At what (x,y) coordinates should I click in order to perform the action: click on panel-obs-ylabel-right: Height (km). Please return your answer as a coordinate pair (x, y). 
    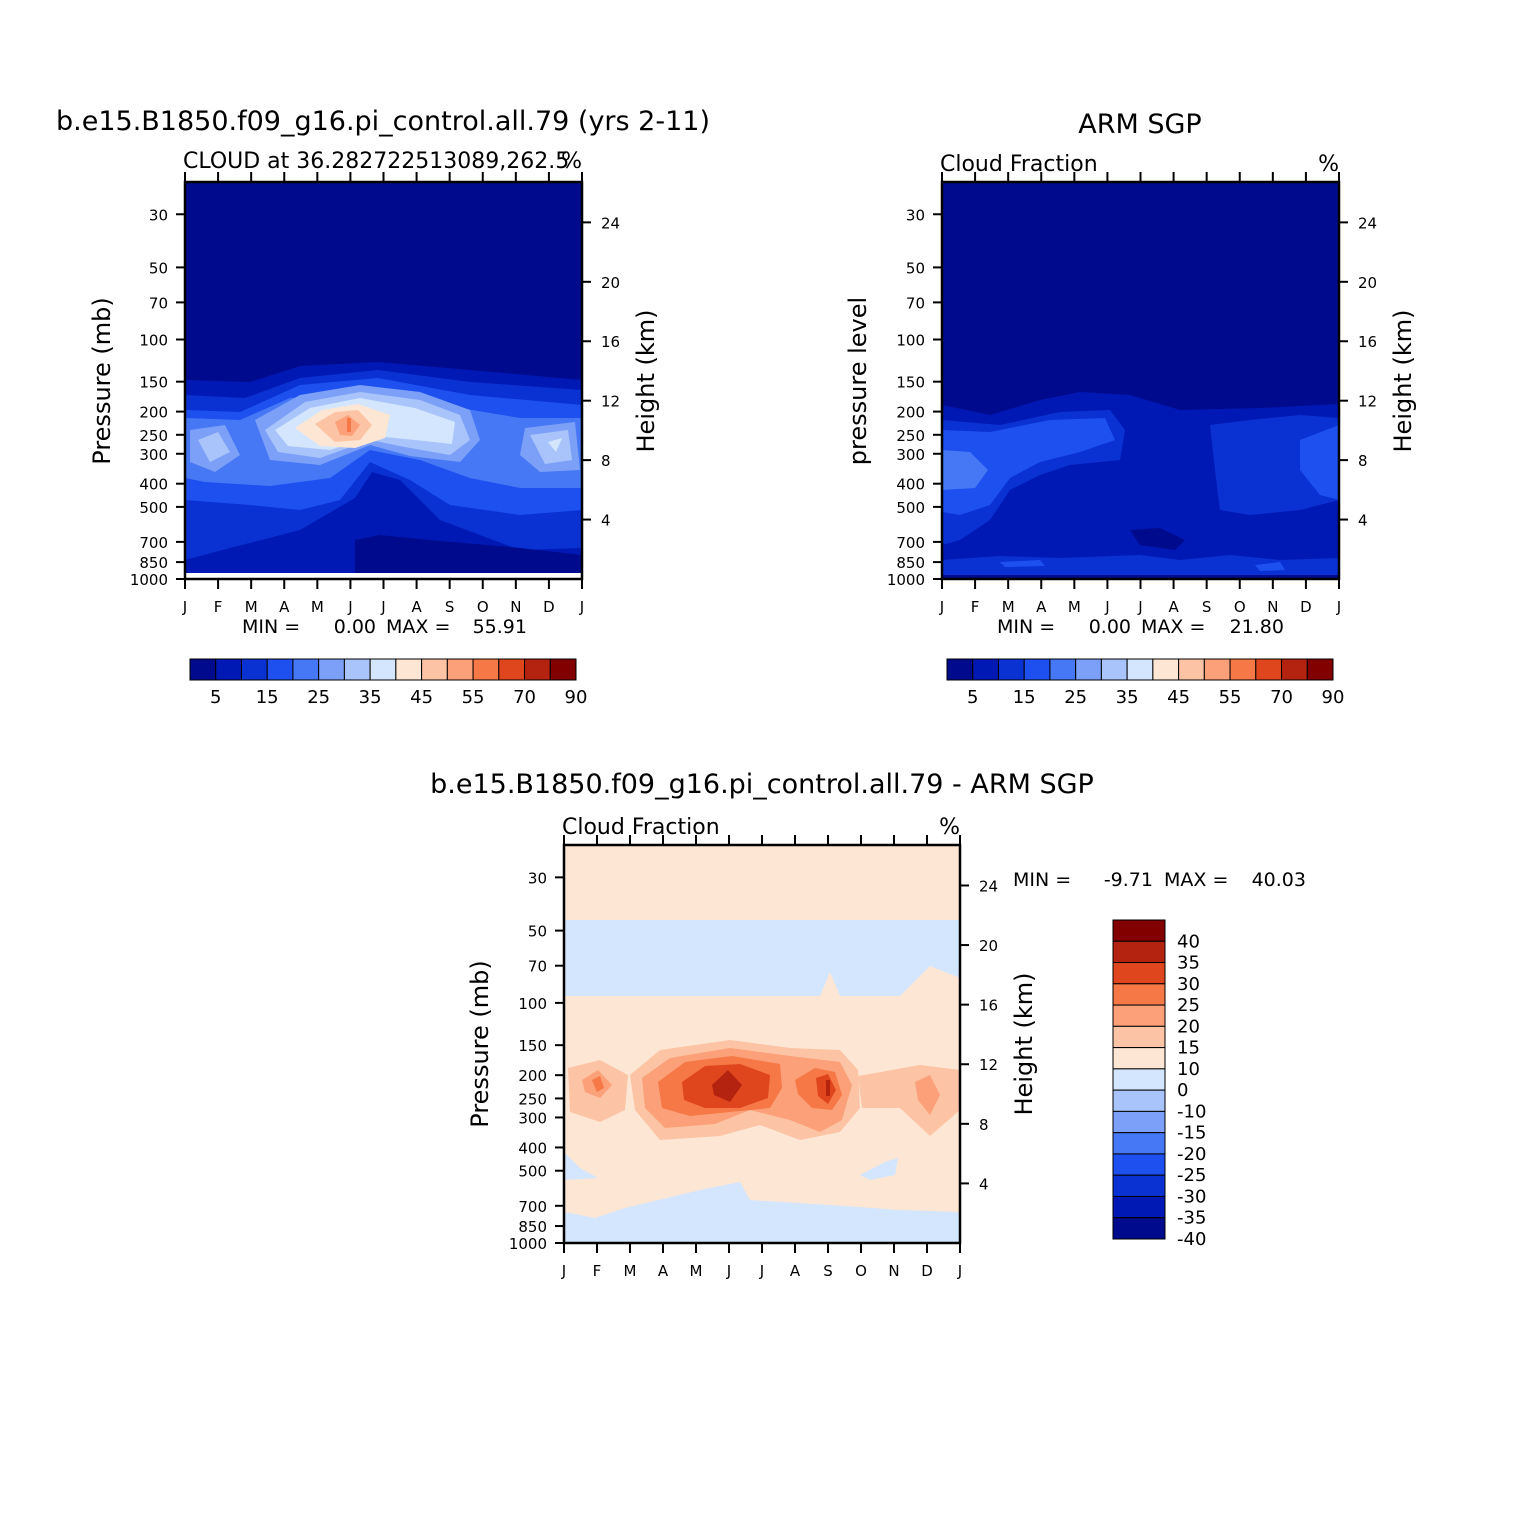
    Looking at the image, I should click on (1403, 381).